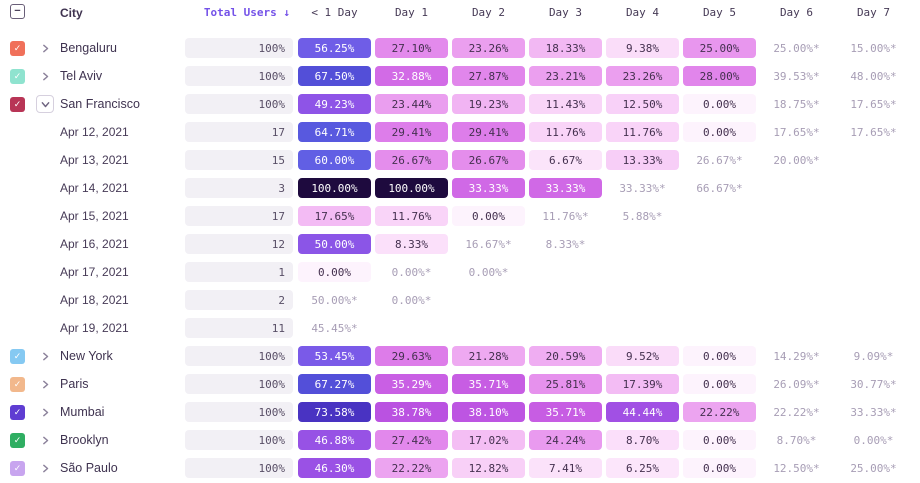 The image size is (920, 483). Describe the element at coordinates (334, 188) in the screenshot. I see `retention-cell: 100.00%` at that location.